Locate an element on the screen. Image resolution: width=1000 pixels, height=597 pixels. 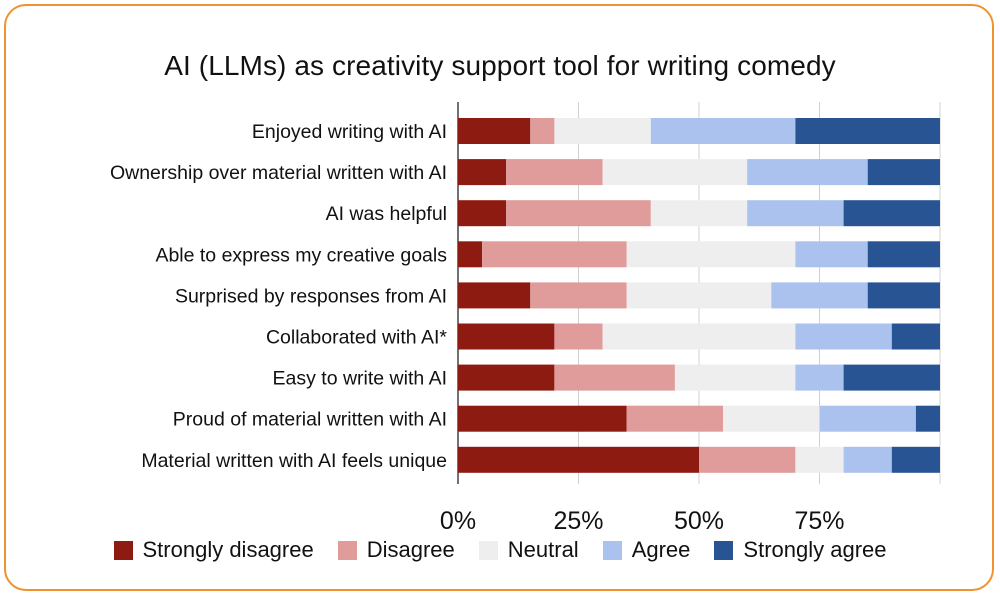
category-label: Material written with AI feels unique is located at coordinates (294, 461).